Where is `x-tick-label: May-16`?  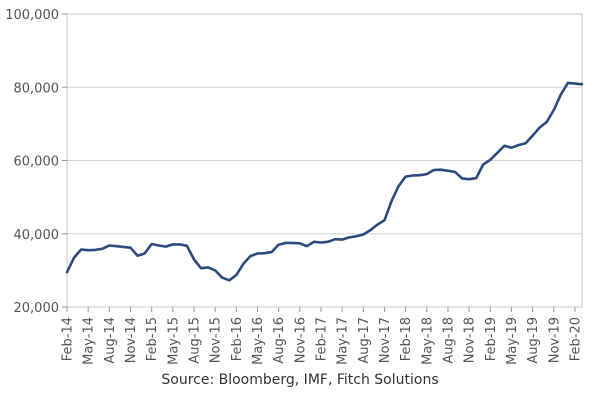
x-tick-label: May-16 is located at coordinates (258, 341).